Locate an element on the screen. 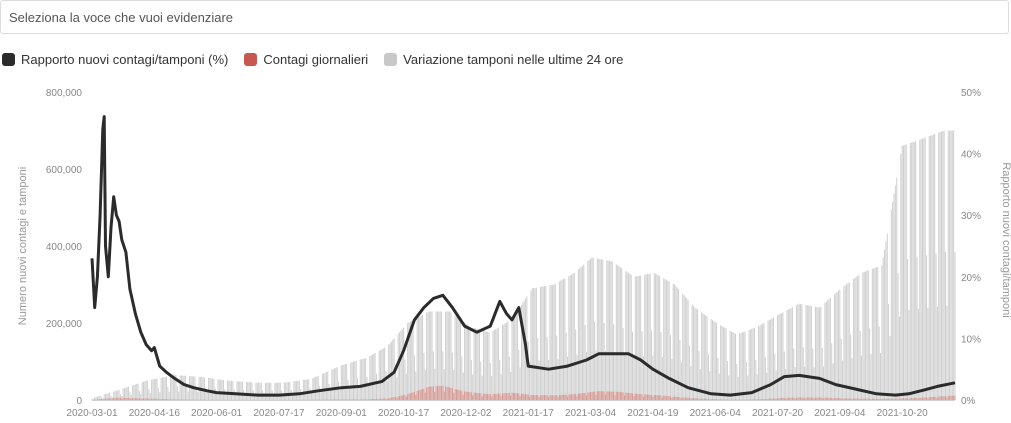 This screenshot has height=423, width=1011. legend-item-daily-cases: Contagi giornalieri is located at coordinates (306, 59).